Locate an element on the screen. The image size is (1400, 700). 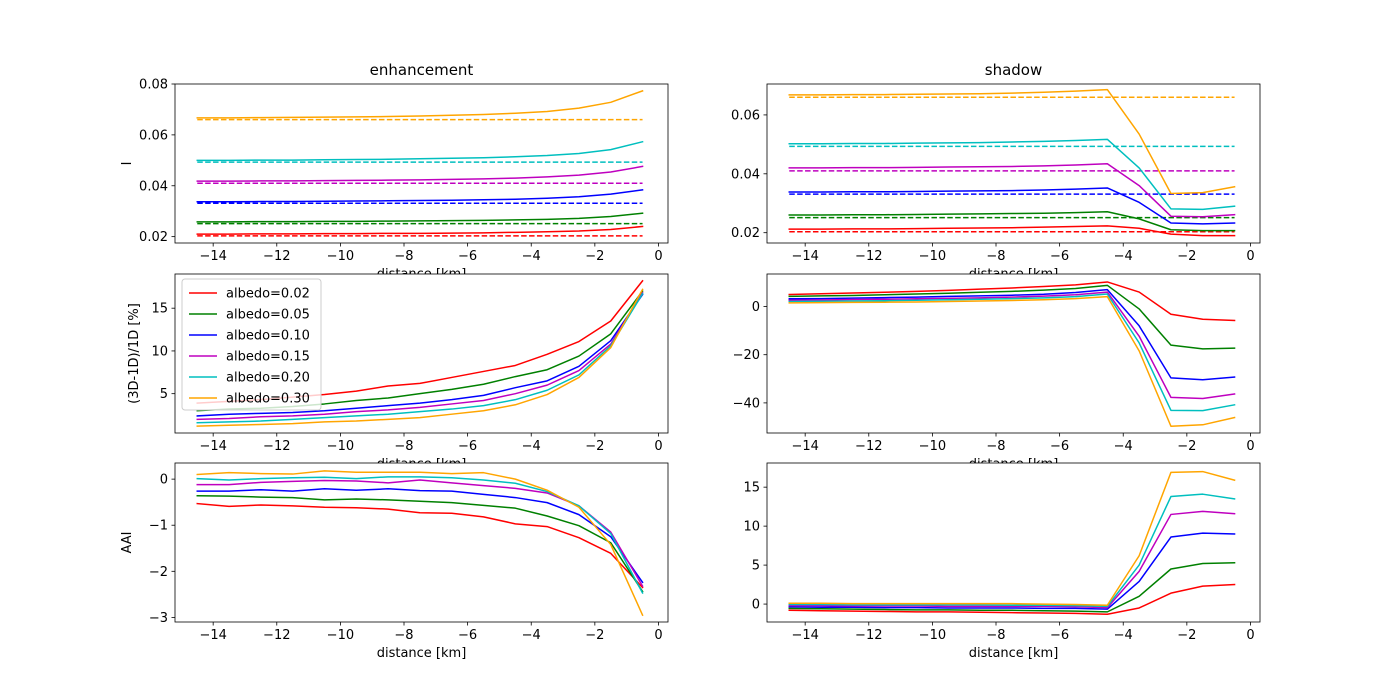
legend-label: albedo=0.15 is located at coordinates (268, 357).